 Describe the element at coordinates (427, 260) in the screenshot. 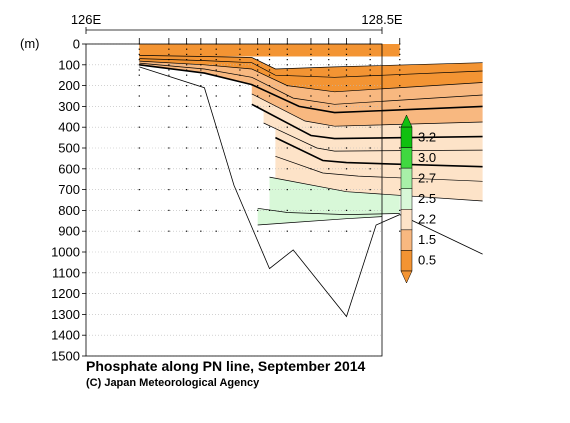

I see `legend-label-6: 0.5` at that location.